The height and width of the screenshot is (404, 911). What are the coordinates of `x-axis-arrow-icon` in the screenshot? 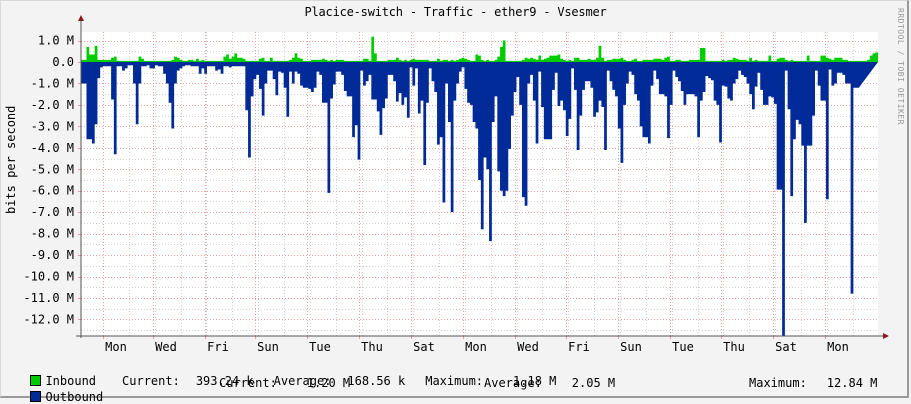 It's located at (886, 336).